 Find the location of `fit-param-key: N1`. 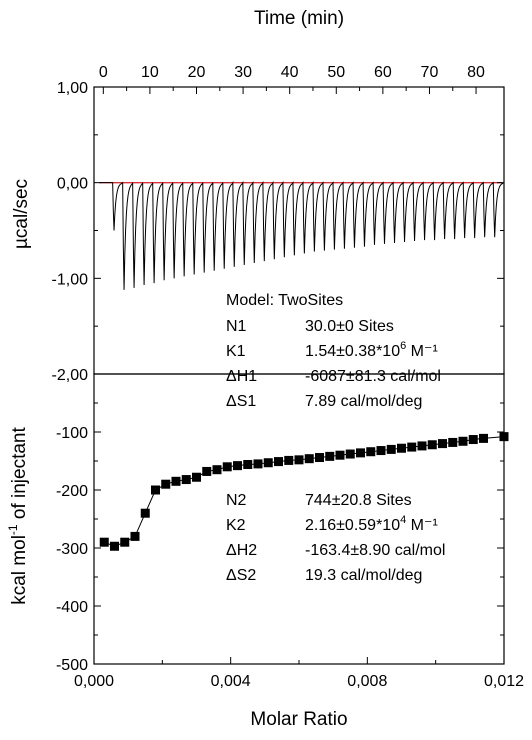

fit-param-key: N1 is located at coordinates (236, 326).